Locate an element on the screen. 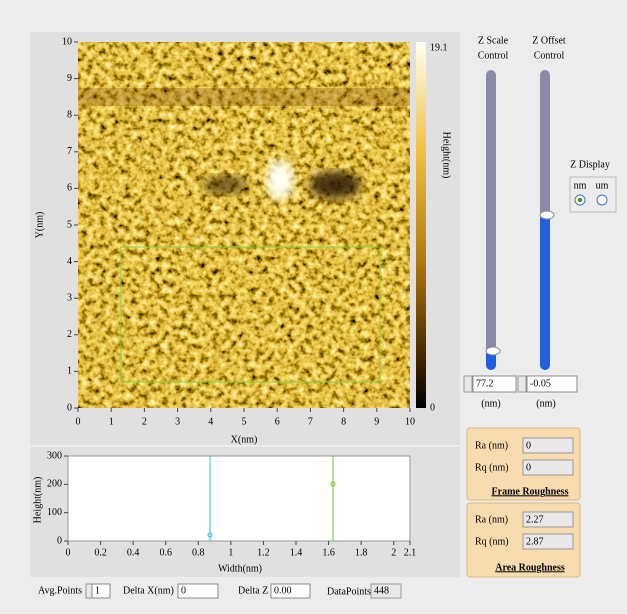 The width and height of the screenshot is (627, 614). delta-z-field is located at coordinates (290, 591).